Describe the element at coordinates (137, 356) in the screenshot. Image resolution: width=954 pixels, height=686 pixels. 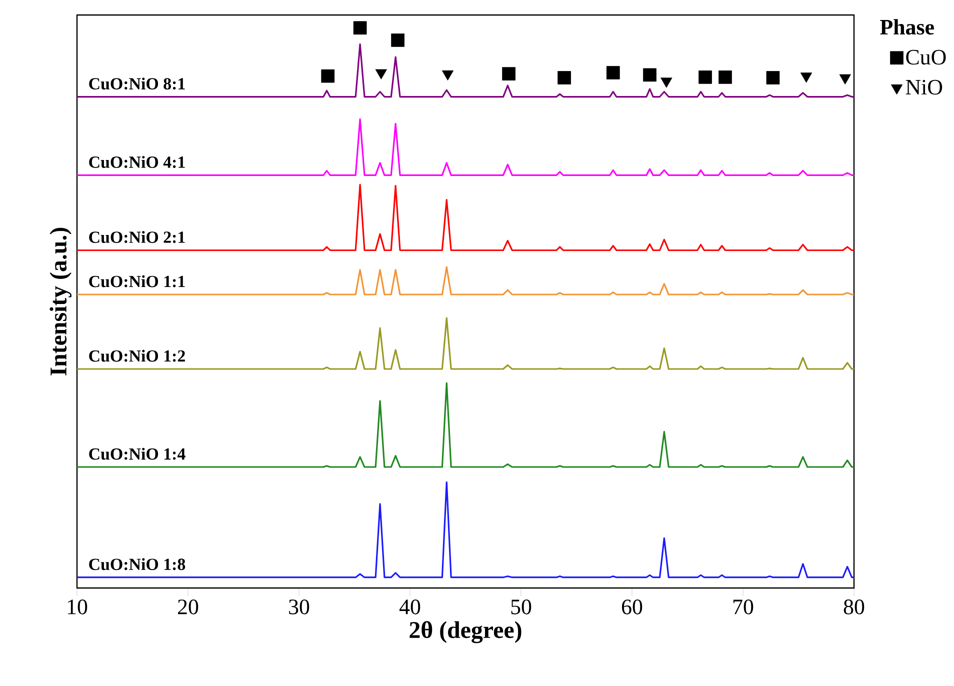
I see `series-label: CuO:NiO 1:2` at that location.